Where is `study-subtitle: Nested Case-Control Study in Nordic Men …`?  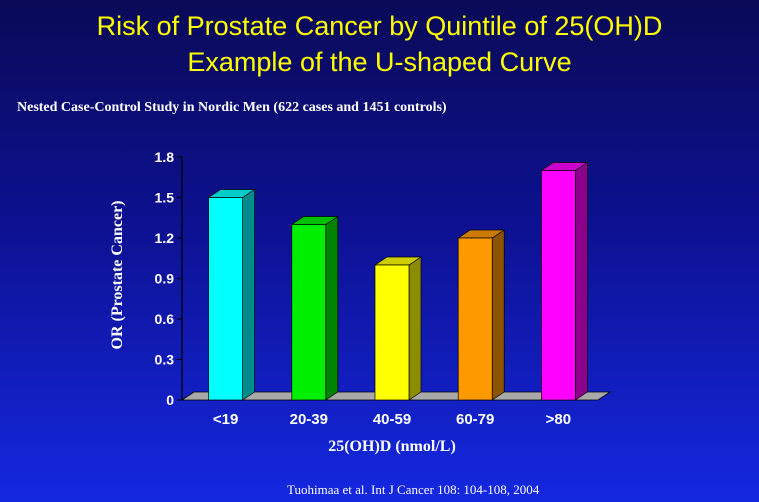
study-subtitle: Nested Case-Control Study in Nordic Men … is located at coordinates (232, 107).